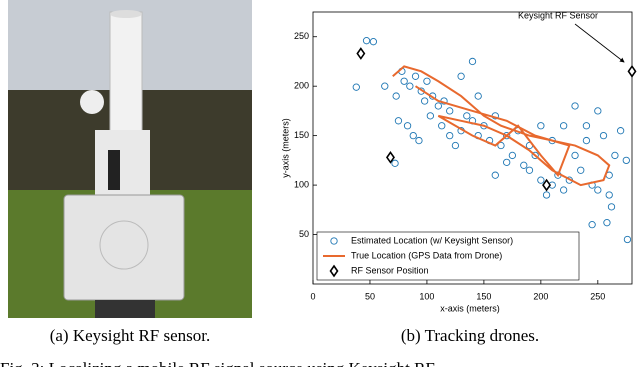 This screenshot has width=640, height=367. What do you see at coordinates (483, 296) in the screenshot?
I see `x-tick-label: 150` at bounding box center [483, 296].